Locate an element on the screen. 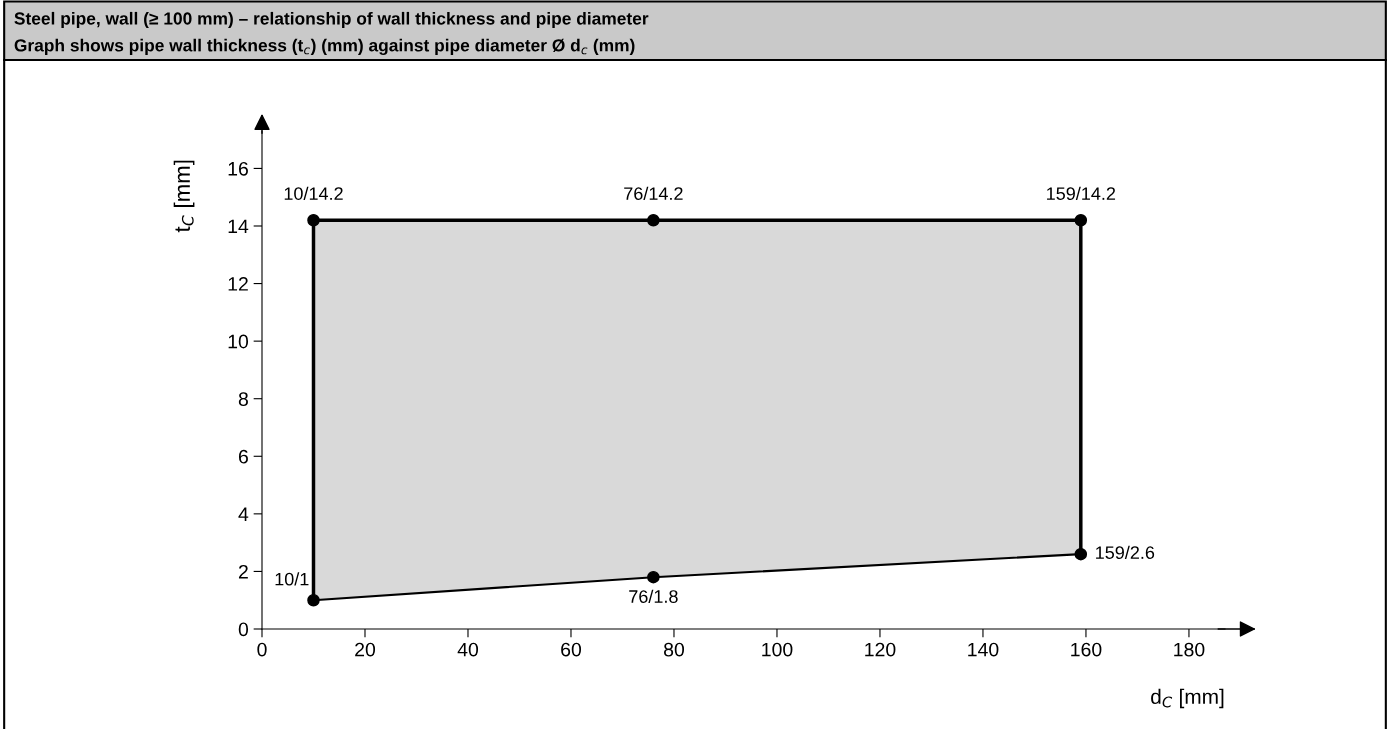 The image size is (1390, 729). y-tick-label: 8 is located at coordinates (243, 399).